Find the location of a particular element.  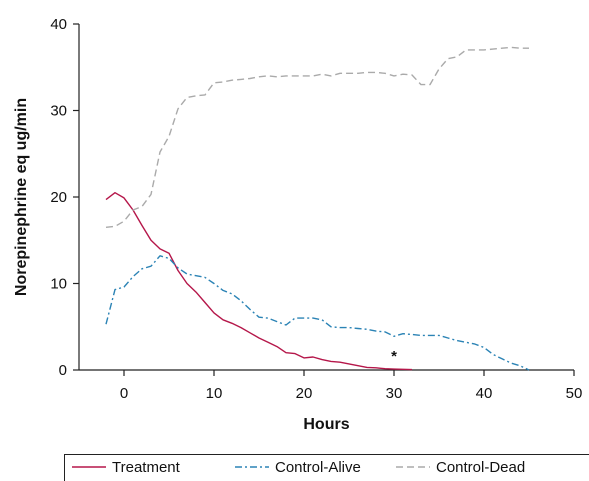

y-tick-label: 10 is located at coordinates (58, 284).